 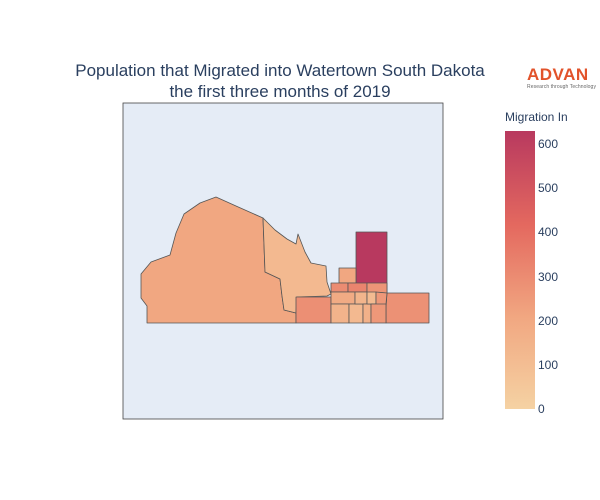 What do you see at coordinates (548, 144) in the screenshot?
I see `colorbar-tick-label: 600` at bounding box center [548, 144].